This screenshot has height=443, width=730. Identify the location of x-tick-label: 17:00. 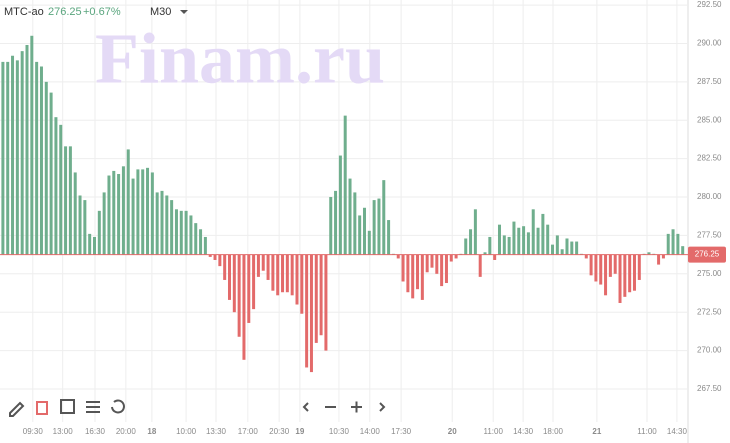
(248, 431).